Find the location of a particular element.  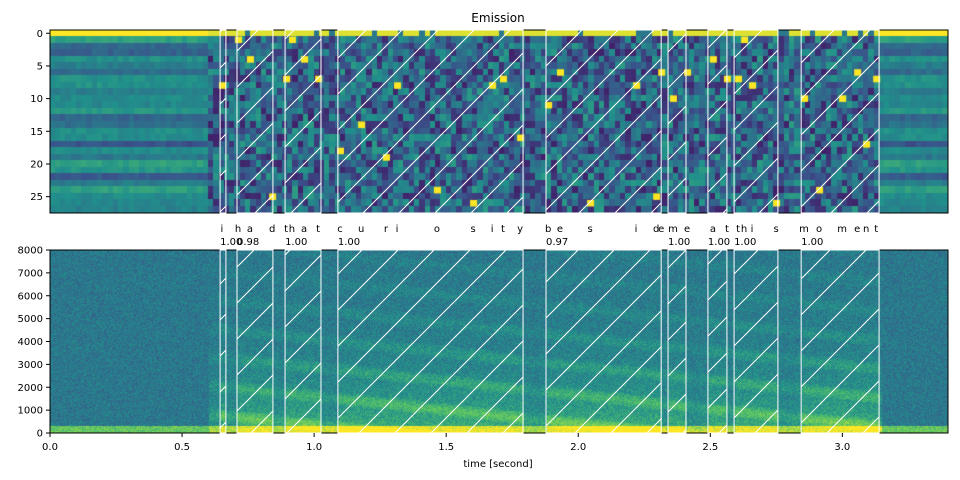

emission-y-tick-label: 10 is located at coordinates (36, 99).